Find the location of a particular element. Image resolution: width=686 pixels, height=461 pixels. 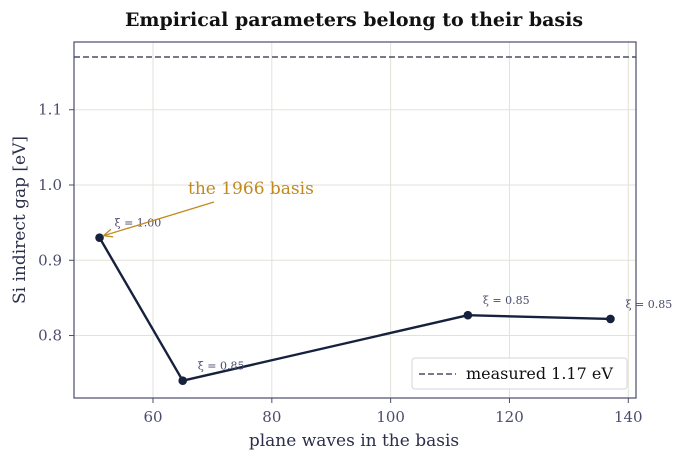

y-tick-label: 1.1 is located at coordinates (50, 110).